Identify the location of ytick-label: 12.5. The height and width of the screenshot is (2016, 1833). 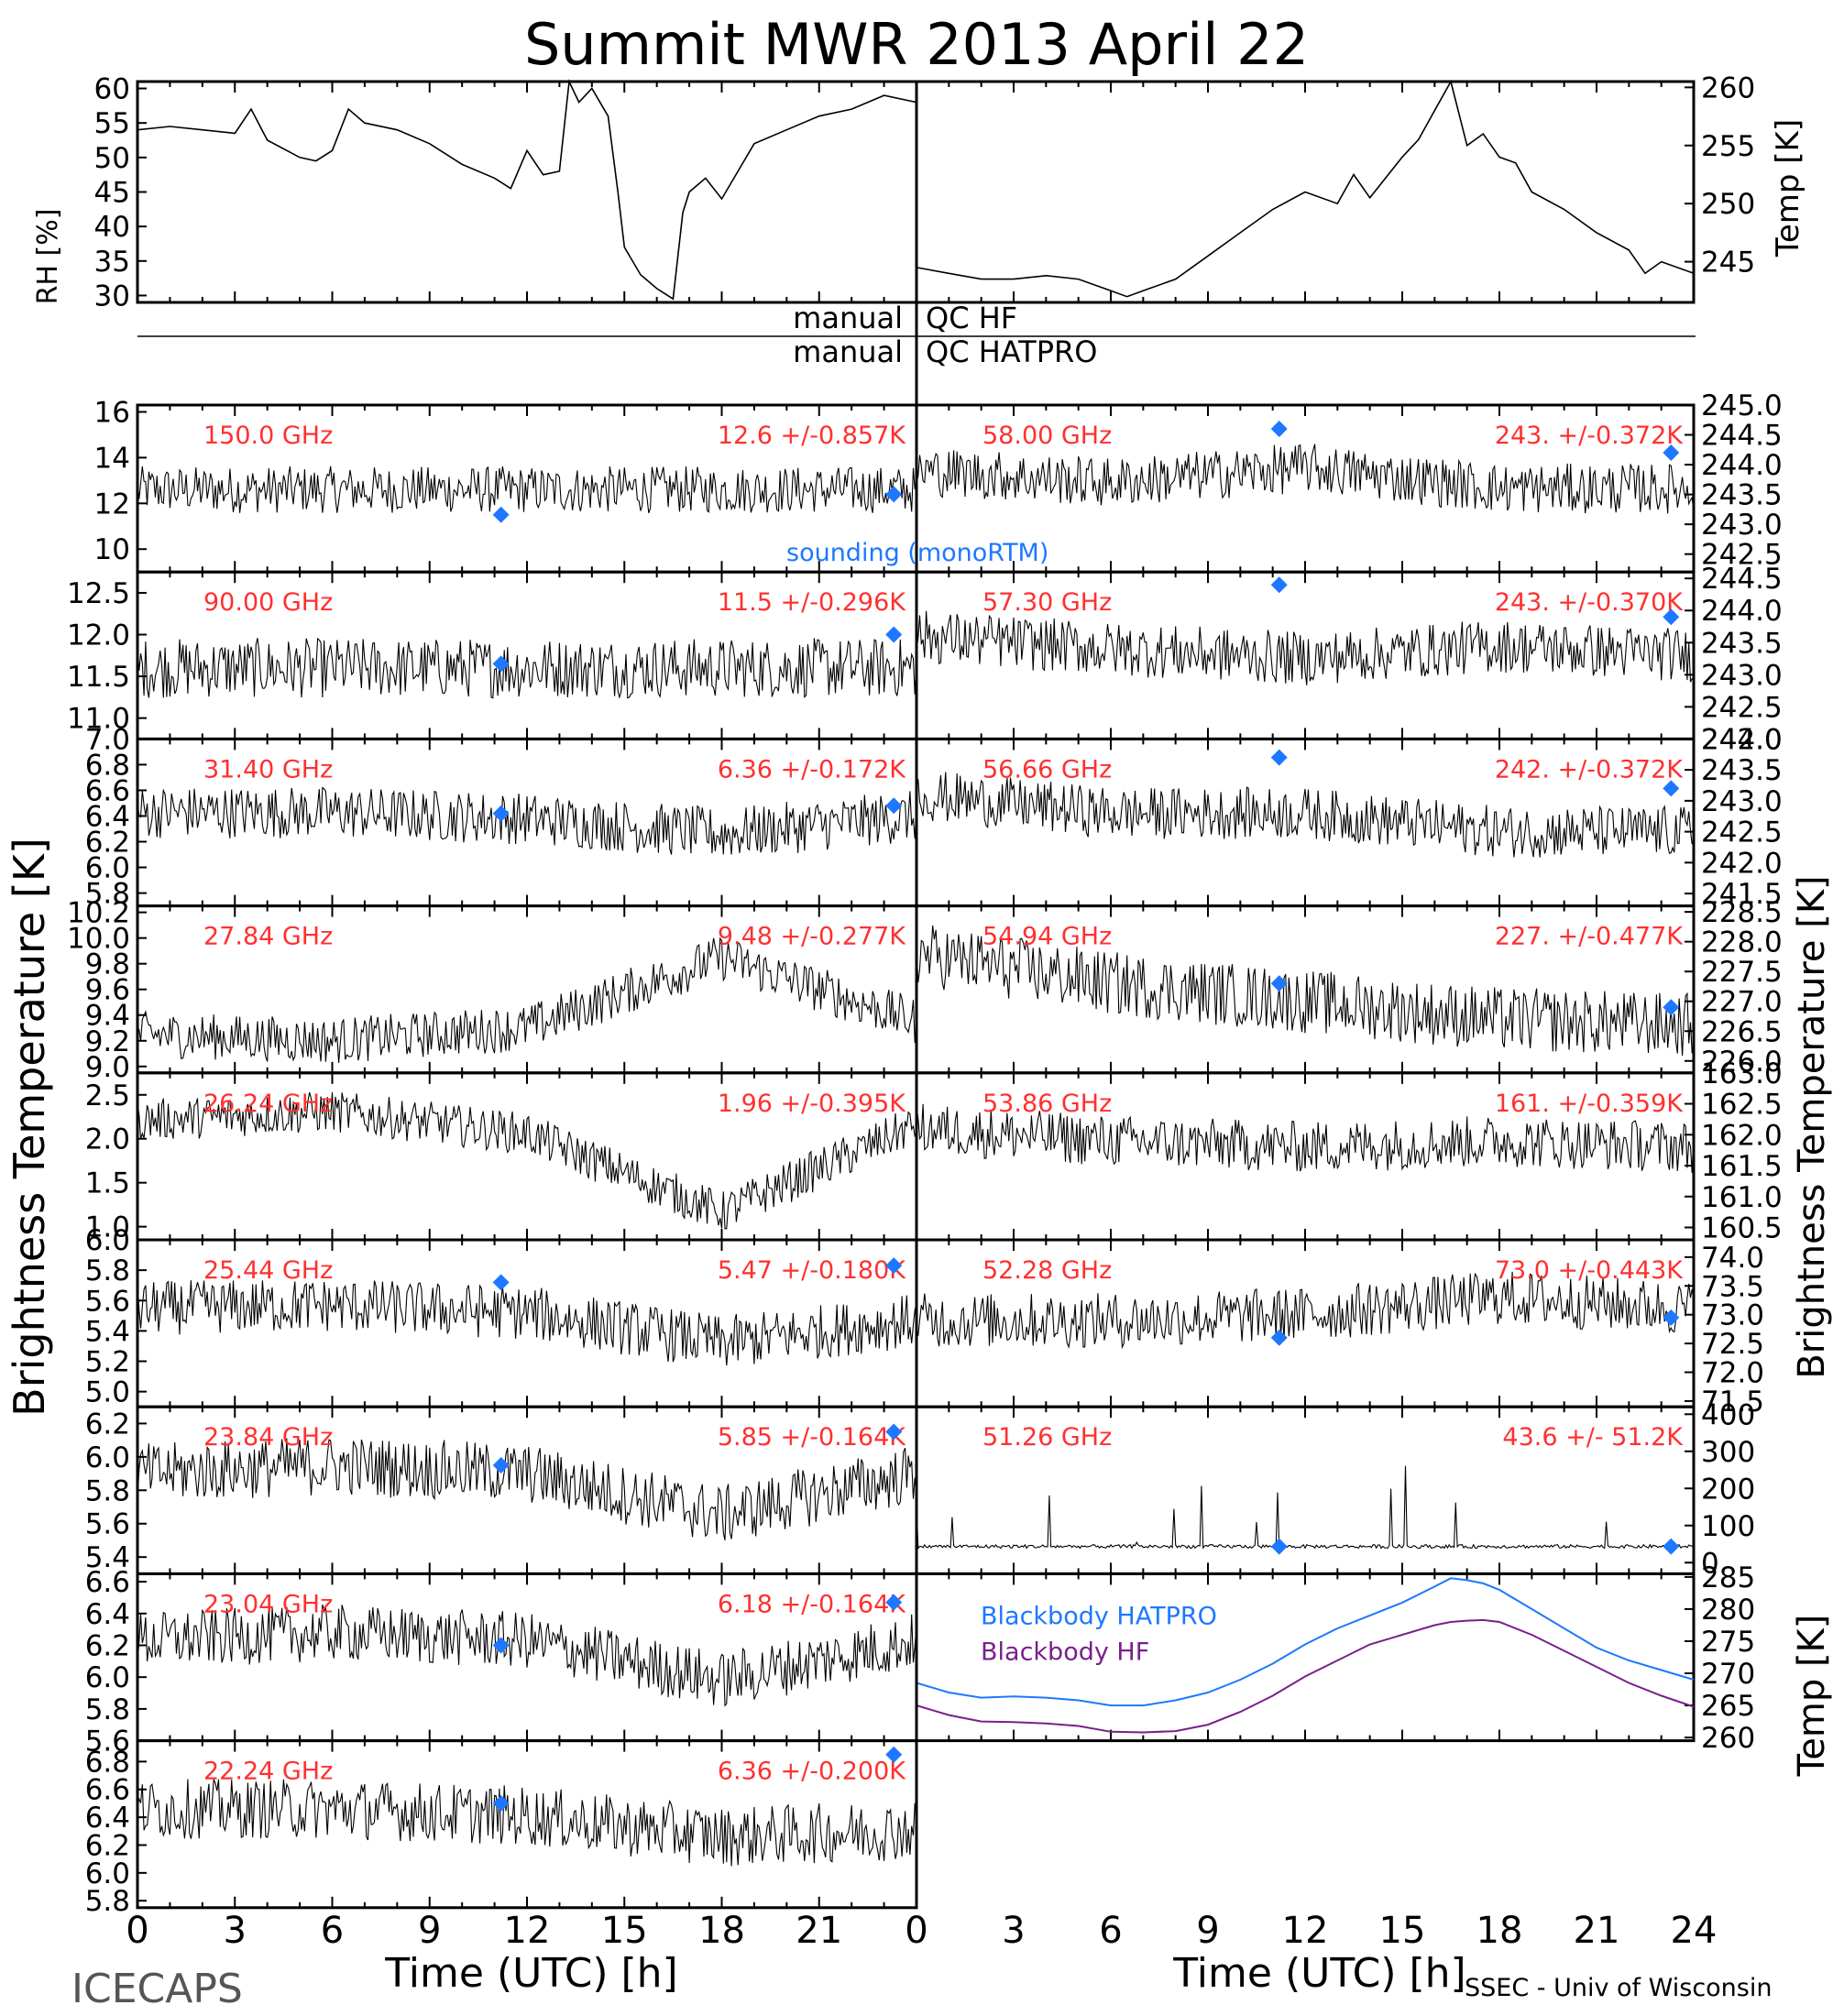
(98, 593).